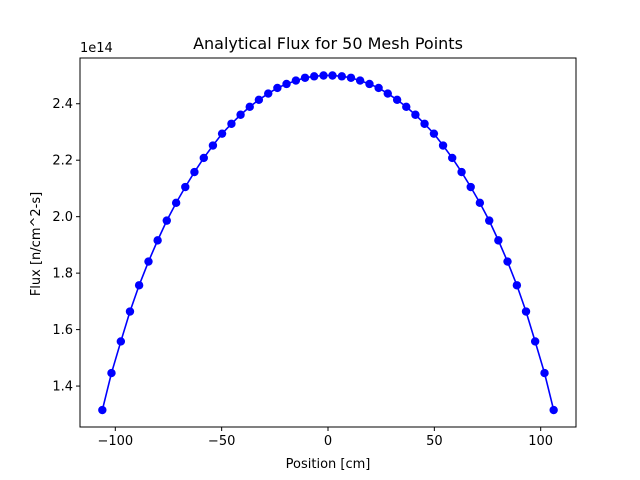 The width and height of the screenshot is (640, 480). Describe the element at coordinates (328, 464) in the screenshot. I see `x-axis-label: Position [cm]` at that location.